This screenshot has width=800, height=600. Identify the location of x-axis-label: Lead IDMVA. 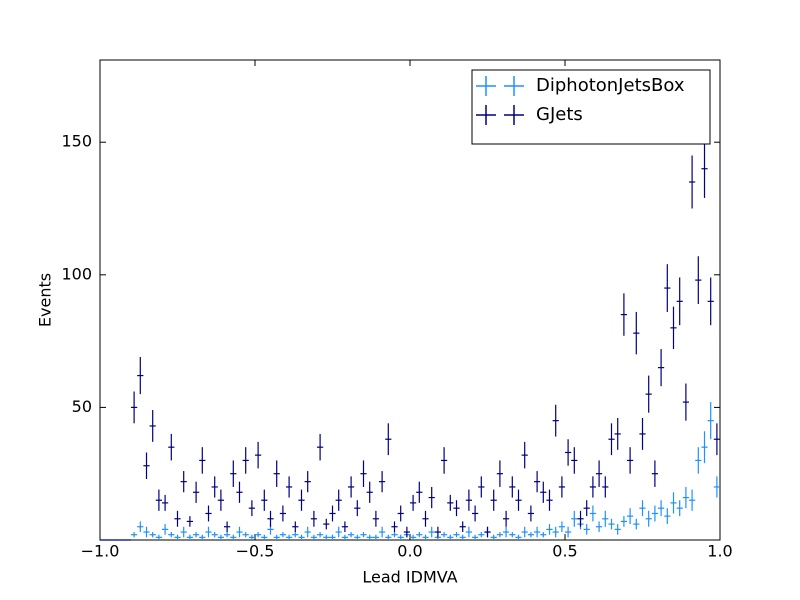
(409, 577).